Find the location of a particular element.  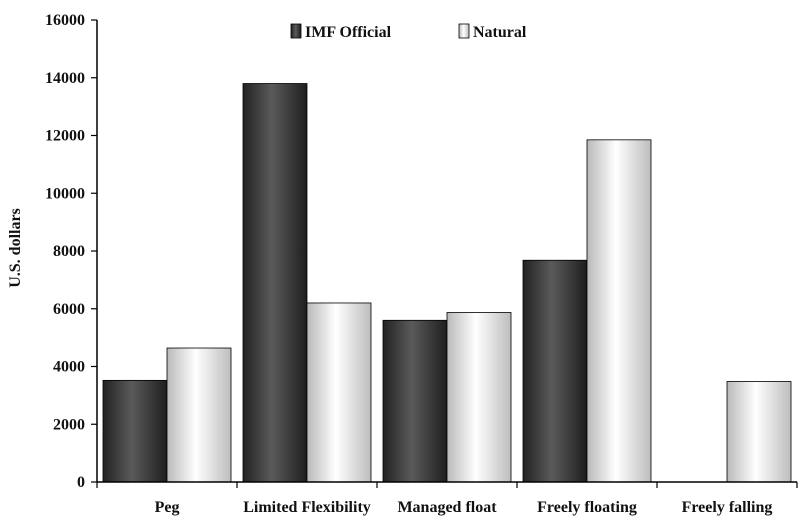

y-tick-label: 8000 is located at coordinates (69, 251).